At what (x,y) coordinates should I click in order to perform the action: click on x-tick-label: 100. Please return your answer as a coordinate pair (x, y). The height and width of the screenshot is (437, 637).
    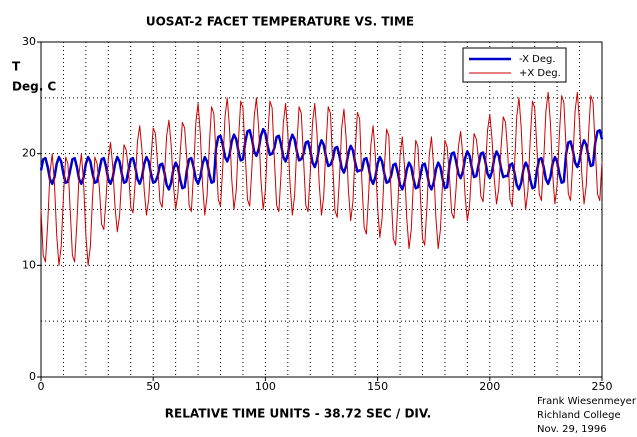
    Looking at the image, I should click on (265, 386).